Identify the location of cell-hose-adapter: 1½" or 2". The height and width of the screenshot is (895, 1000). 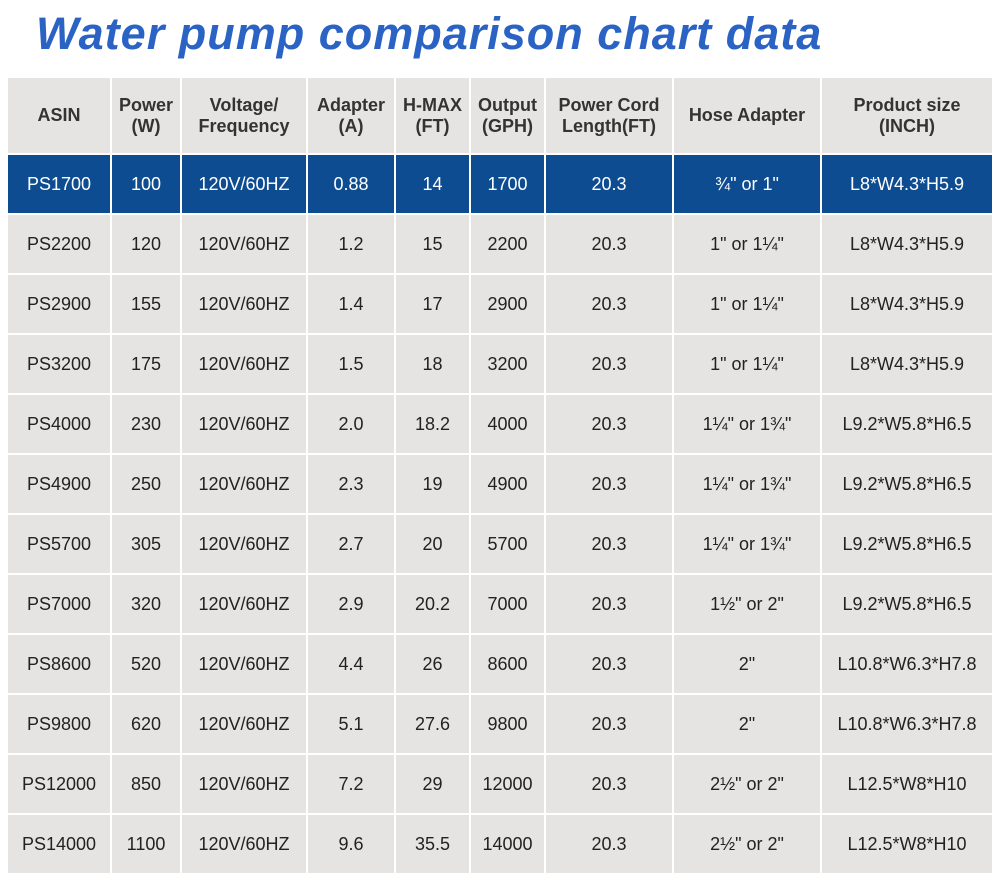
(747, 604).